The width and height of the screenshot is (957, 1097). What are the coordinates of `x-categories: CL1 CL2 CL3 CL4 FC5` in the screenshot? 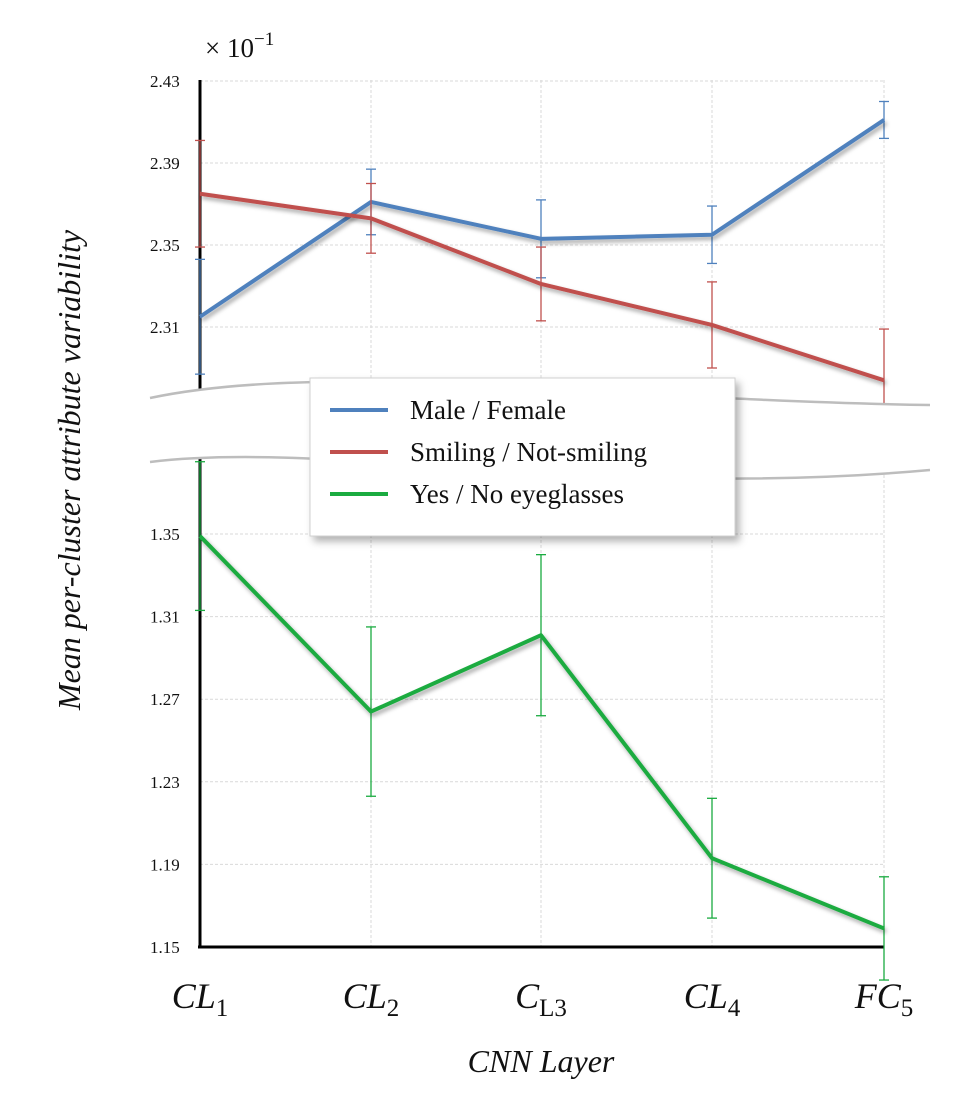 It's located at (543, 999).